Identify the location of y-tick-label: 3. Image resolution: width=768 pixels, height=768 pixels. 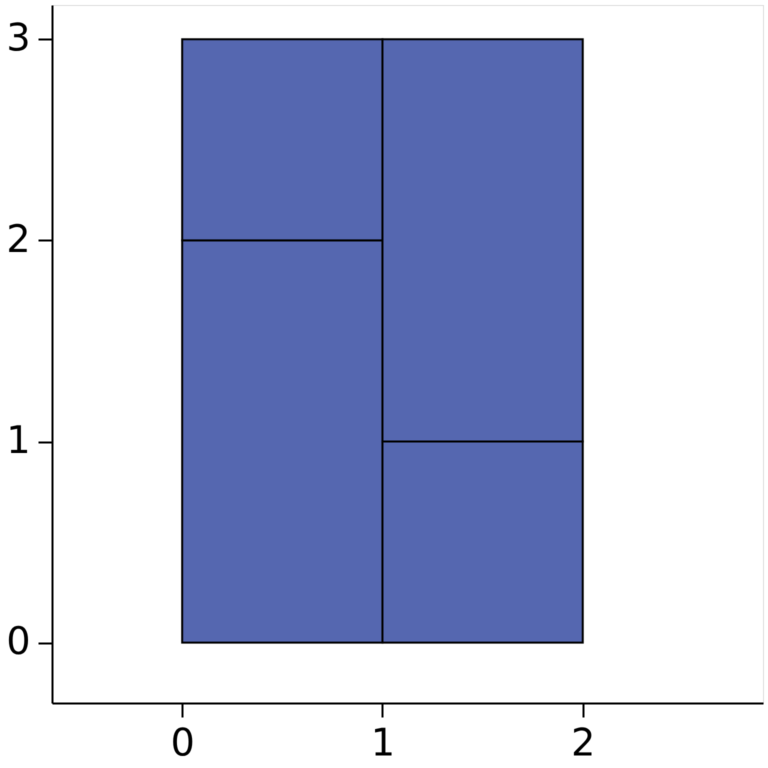
(18, 38).